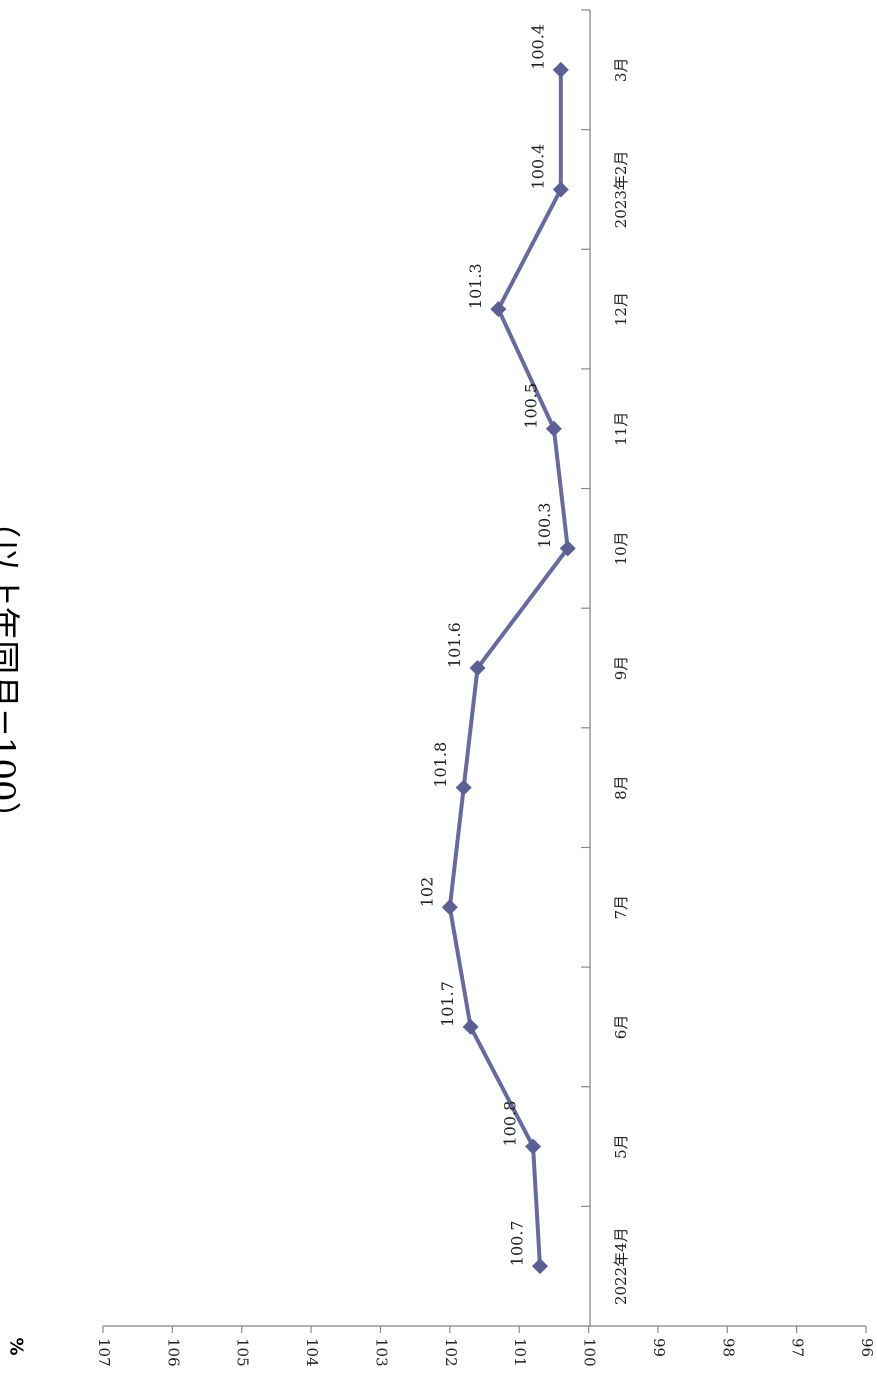  Describe the element at coordinates (510, 1124) in the screenshot. I see `data-label: 100.8` at that location.